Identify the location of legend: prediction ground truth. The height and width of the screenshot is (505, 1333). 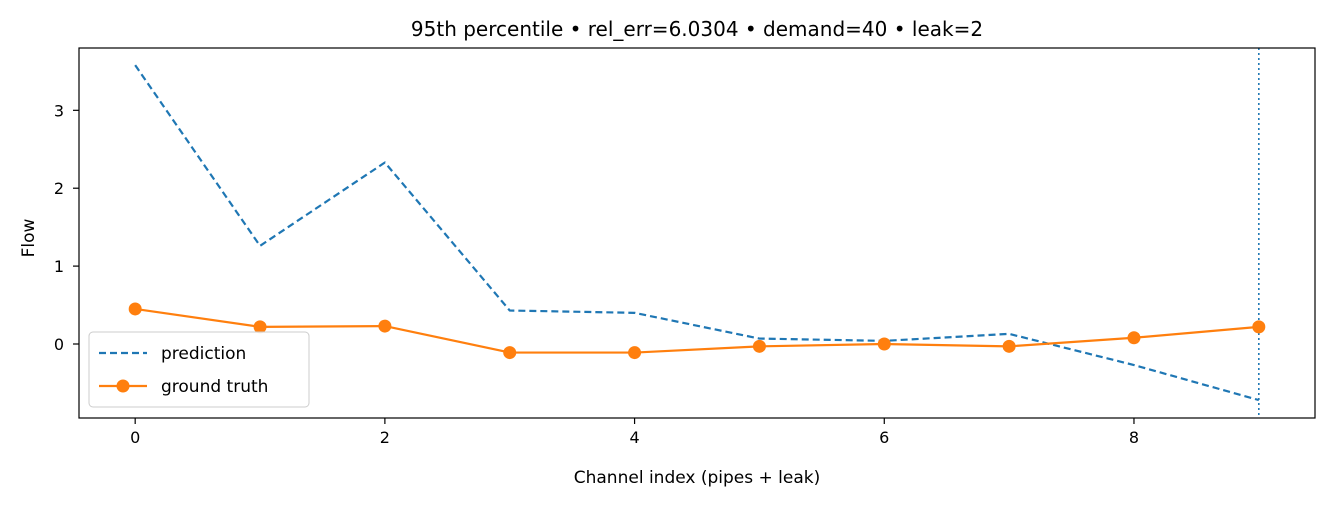
(199, 369).